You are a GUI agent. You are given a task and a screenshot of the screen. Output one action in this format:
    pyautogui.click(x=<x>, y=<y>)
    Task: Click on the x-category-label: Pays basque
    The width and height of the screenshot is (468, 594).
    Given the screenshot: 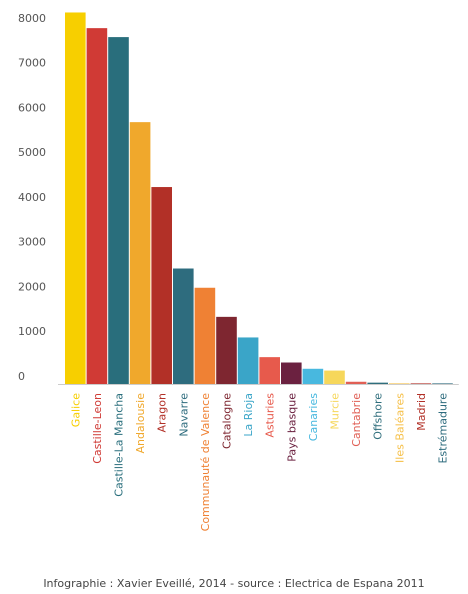 What is the action you would take?
    pyautogui.click(x=291, y=427)
    